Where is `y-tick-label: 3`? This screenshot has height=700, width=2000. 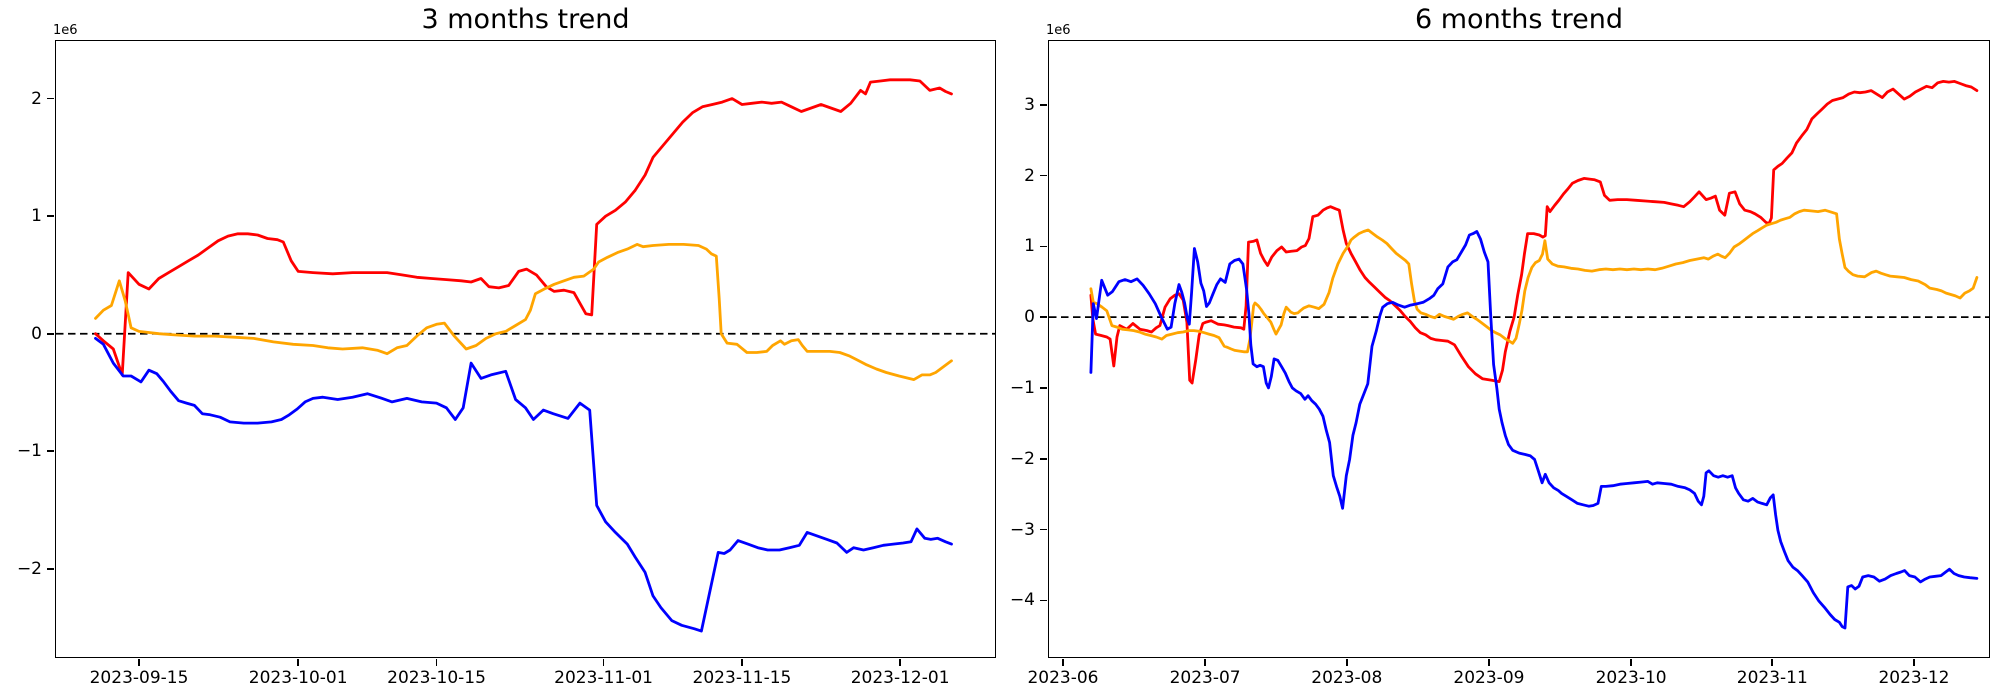 y-tick-label: 3 is located at coordinates (1029, 104).